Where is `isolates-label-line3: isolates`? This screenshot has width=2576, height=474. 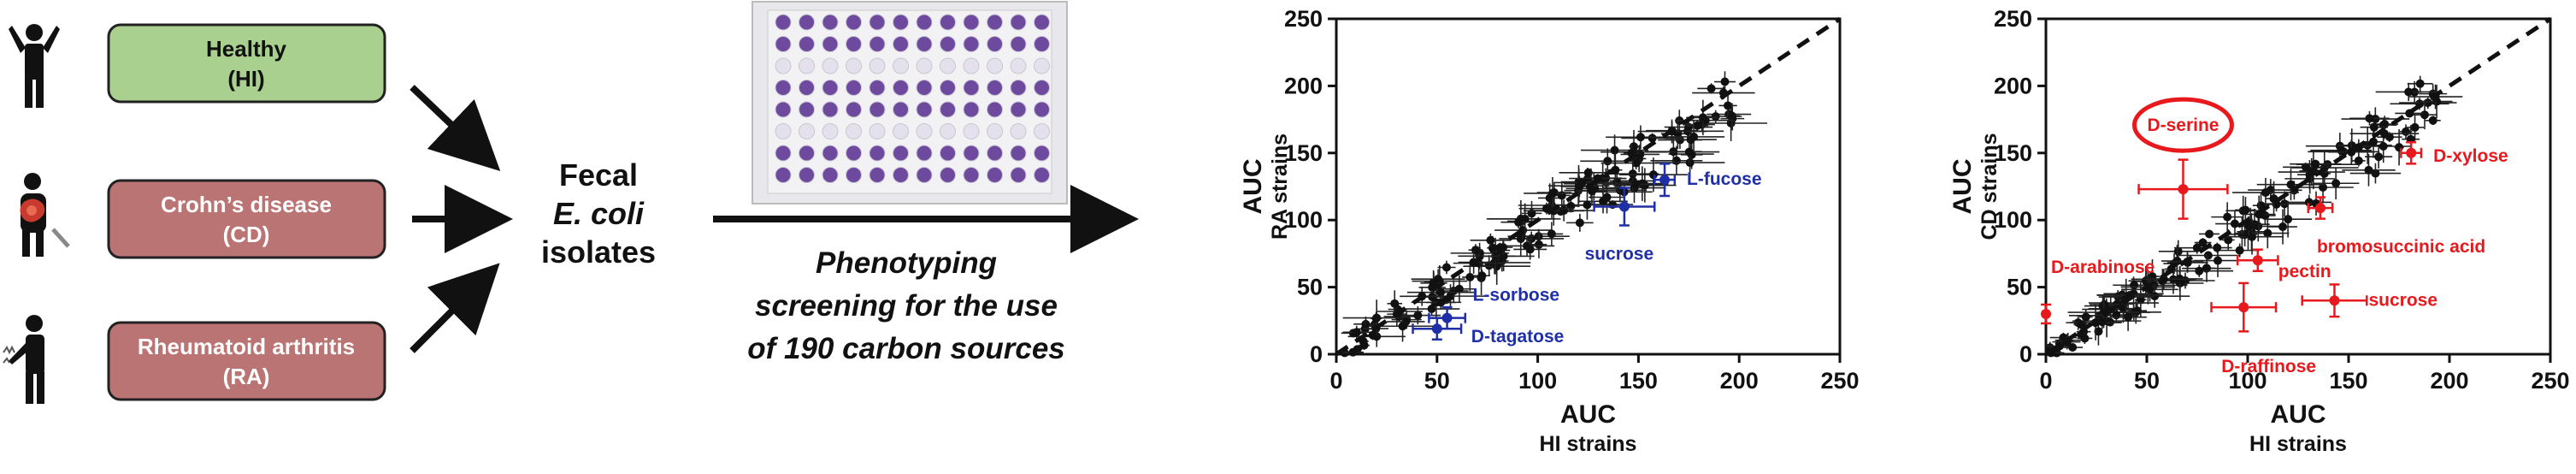 isolates-label-line3: isolates is located at coordinates (598, 252).